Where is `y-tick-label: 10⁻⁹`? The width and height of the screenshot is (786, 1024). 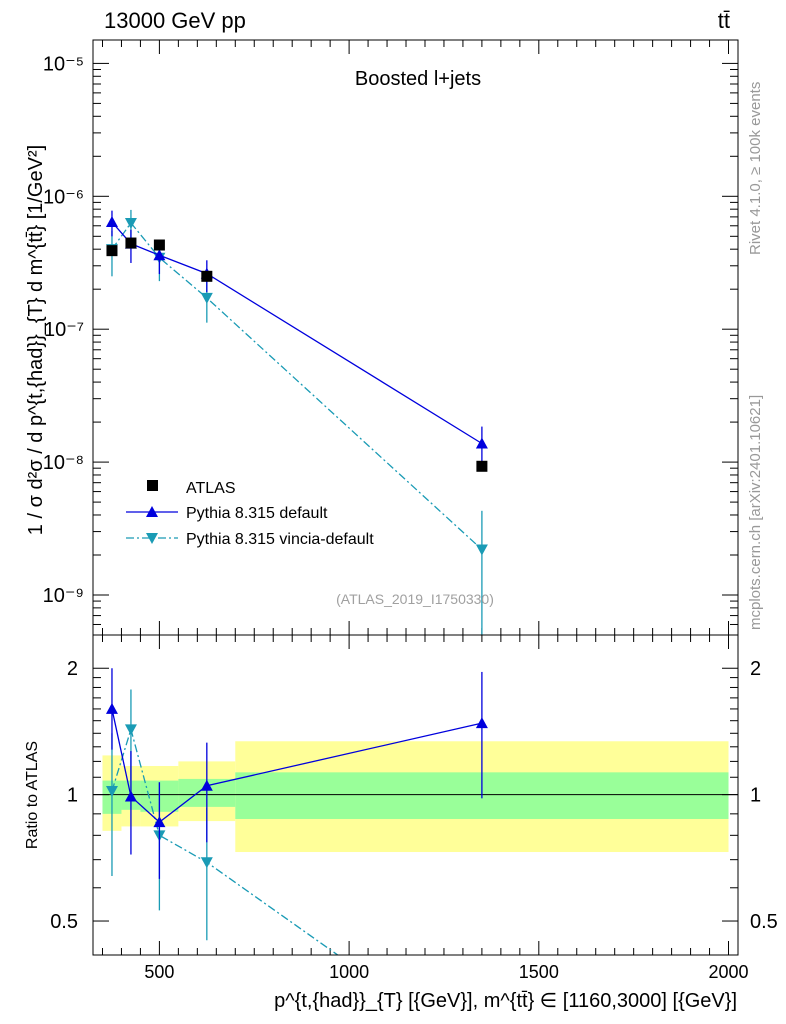
y-tick-label: 10⁻⁹ is located at coordinates (63, 596).